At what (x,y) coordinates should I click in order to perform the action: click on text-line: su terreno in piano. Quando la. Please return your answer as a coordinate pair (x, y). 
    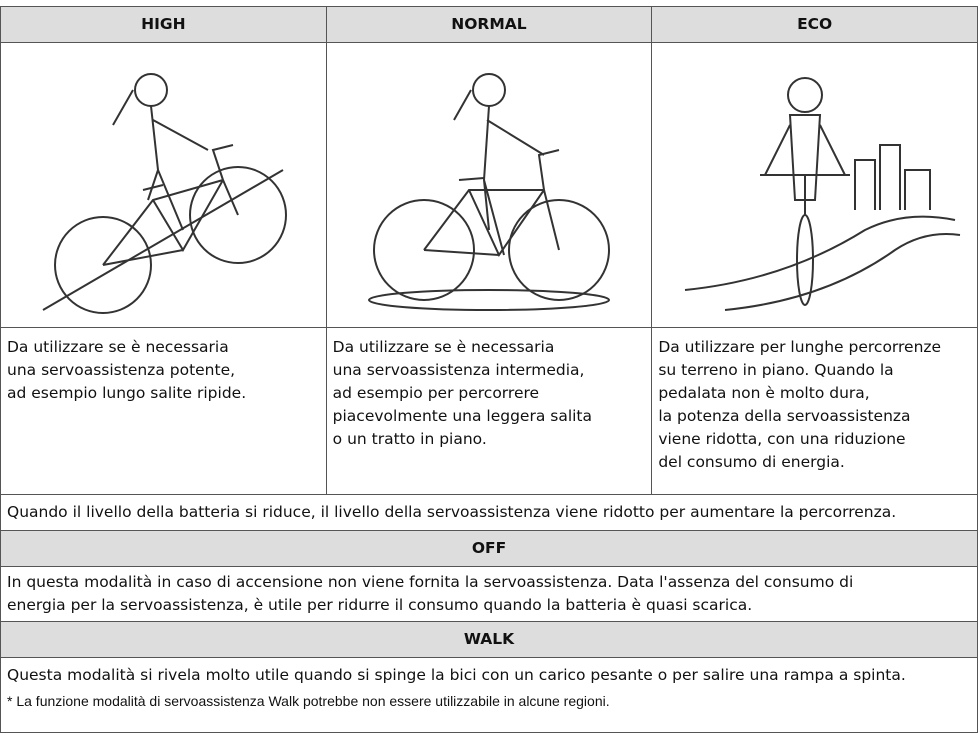
    Looking at the image, I should click on (776, 370).